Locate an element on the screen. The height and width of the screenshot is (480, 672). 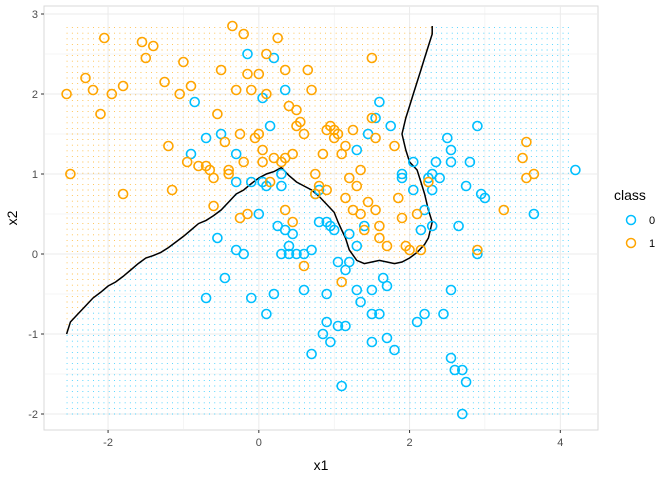
legend-label-class-0: 0 is located at coordinates (652, 221).